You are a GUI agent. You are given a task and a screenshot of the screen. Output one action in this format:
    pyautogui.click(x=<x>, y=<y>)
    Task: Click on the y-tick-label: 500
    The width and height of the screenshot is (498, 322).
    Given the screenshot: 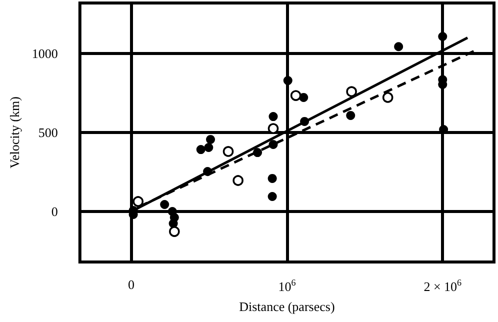 What is the action you would take?
    pyautogui.click(x=48, y=132)
    